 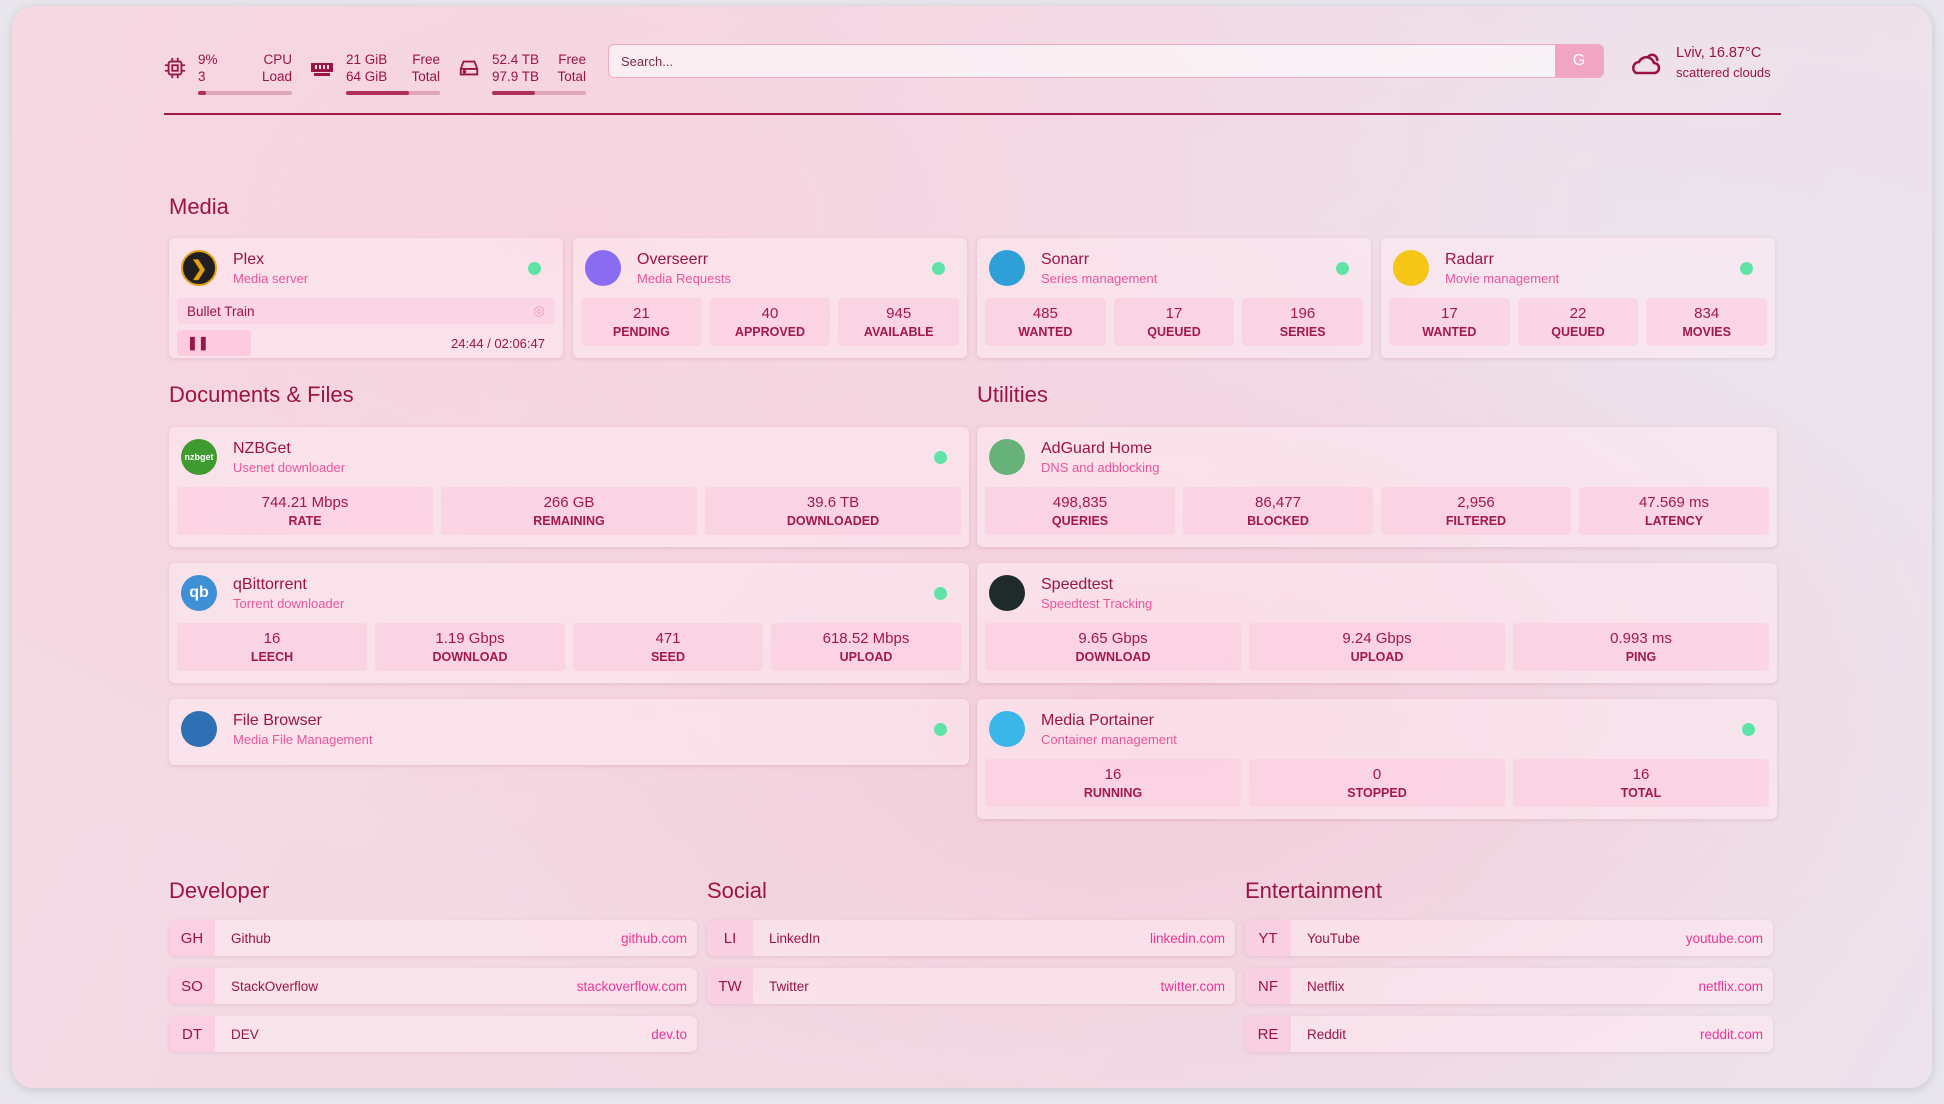 What do you see at coordinates (198, 342) in the screenshot?
I see `pause-icon: ❚❚` at bounding box center [198, 342].